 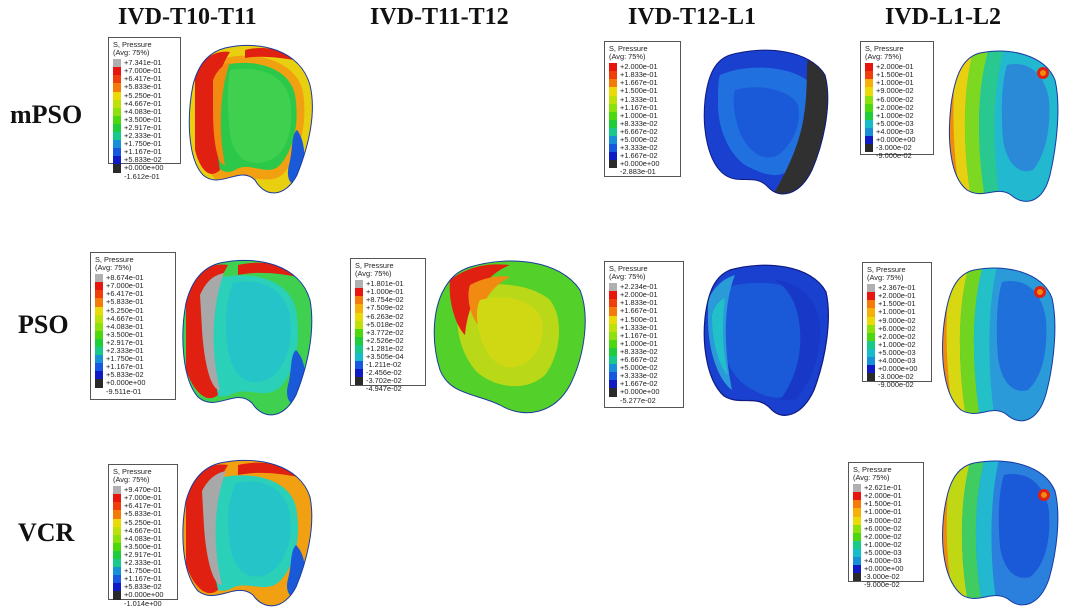 I want to click on disc-mpso-l1-l2, so click(x=1003, y=126).